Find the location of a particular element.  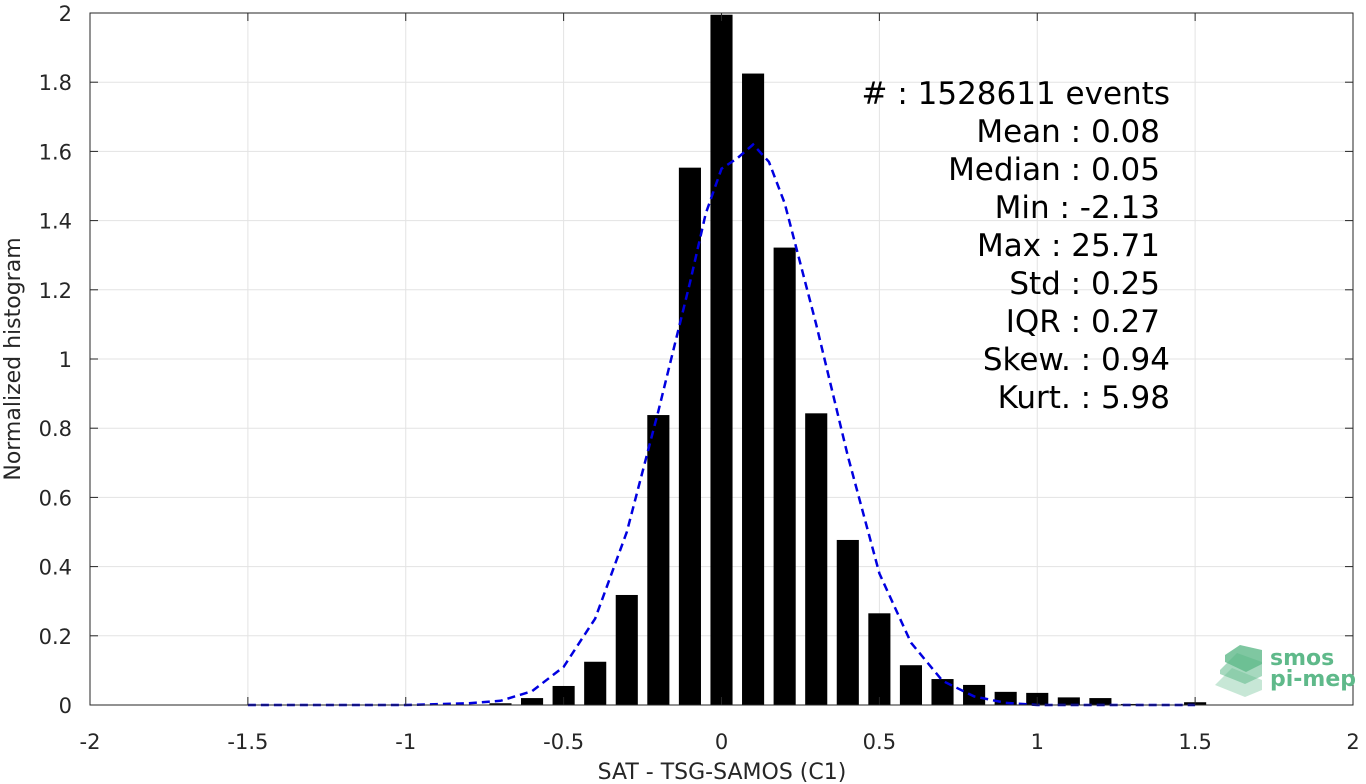

logo-layers-icon is located at coordinates (1238, 671).